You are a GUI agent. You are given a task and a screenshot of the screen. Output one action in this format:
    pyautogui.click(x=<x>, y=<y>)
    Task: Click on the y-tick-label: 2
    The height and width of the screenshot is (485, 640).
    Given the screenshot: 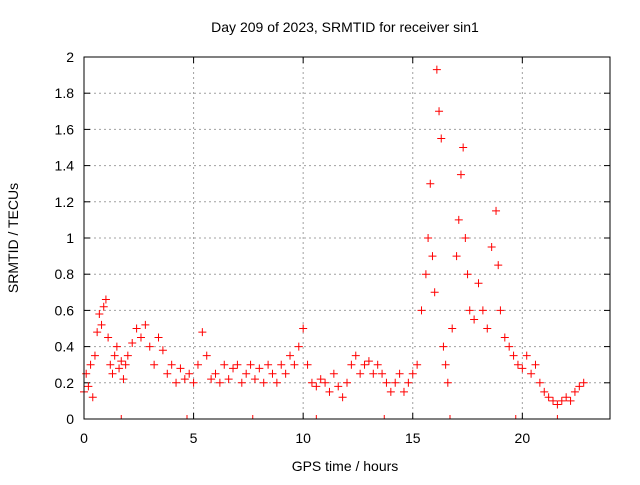 What is the action you would take?
    pyautogui.click(x=70, y=57)
    